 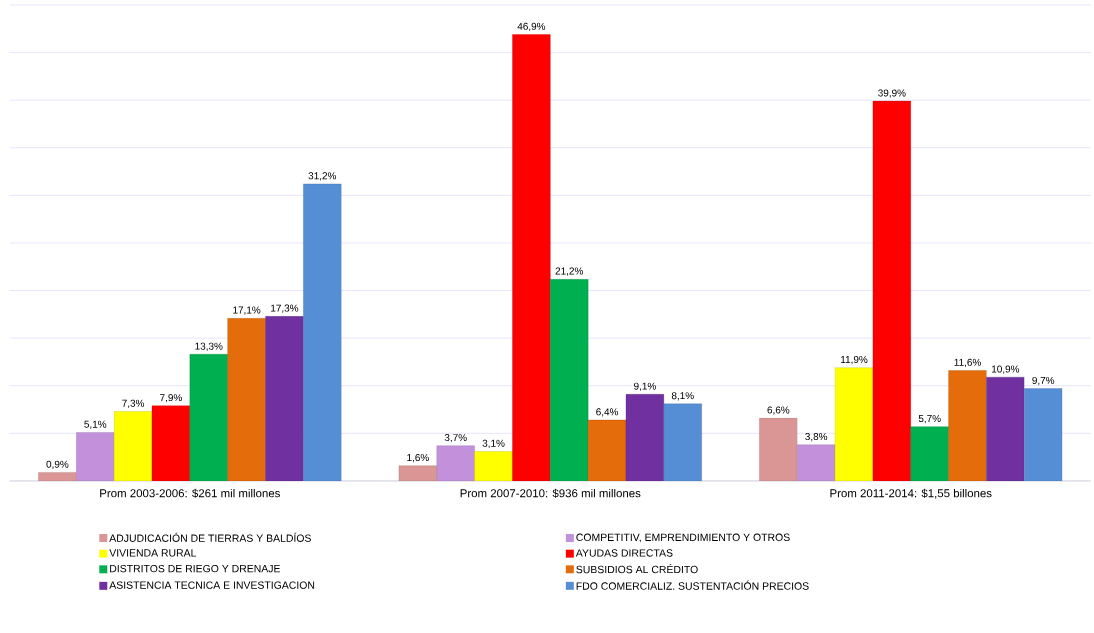 What do you see at coordinates (195, 568) in the screenshot?
I see `legend-label: DISTRITOS DE RIEGO Y DRENAJE` at bounding box center [195, 568].